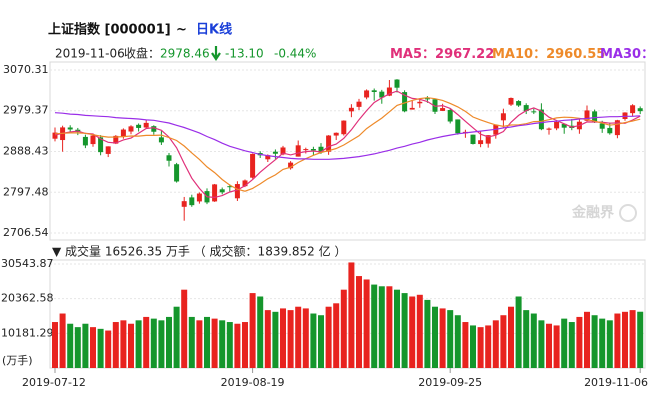  Describe the element at coordinates (54, 382) in the screenshot. I see `x-tick-label: 2019-07-12` at that location.